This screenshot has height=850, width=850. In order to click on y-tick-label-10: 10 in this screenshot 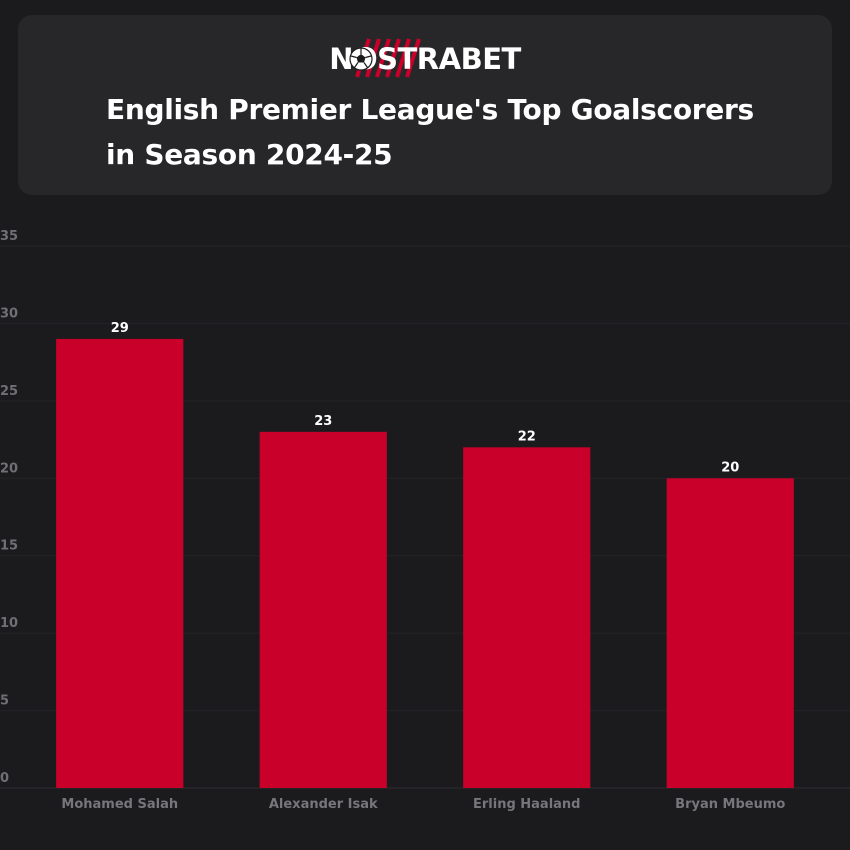, I will do `click(9, 623)`.